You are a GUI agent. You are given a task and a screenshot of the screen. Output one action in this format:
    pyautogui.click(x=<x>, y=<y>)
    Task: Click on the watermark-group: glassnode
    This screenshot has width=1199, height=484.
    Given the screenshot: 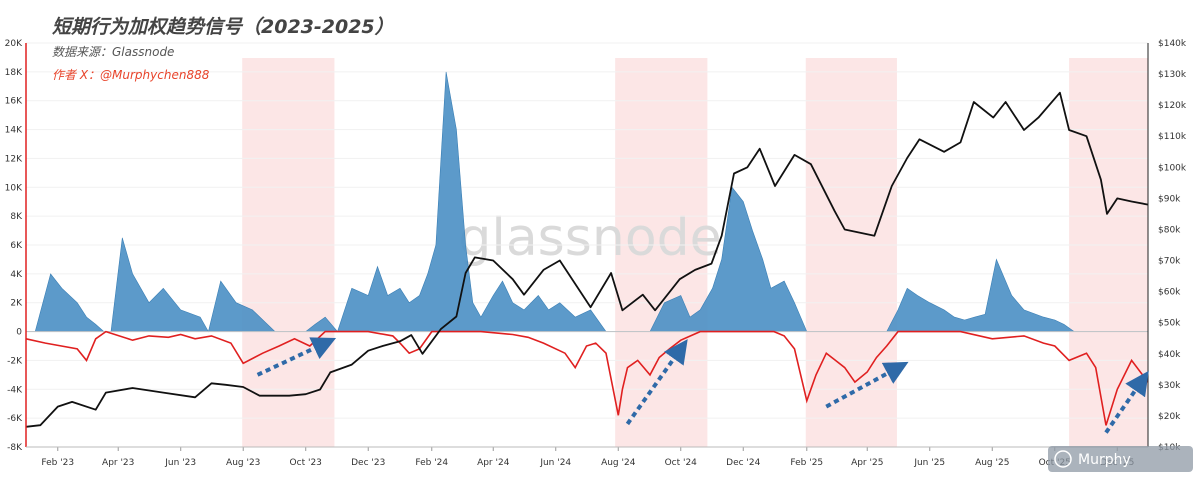 What is the action you would take?
    pyautogui.click(x=589, y=238)
    